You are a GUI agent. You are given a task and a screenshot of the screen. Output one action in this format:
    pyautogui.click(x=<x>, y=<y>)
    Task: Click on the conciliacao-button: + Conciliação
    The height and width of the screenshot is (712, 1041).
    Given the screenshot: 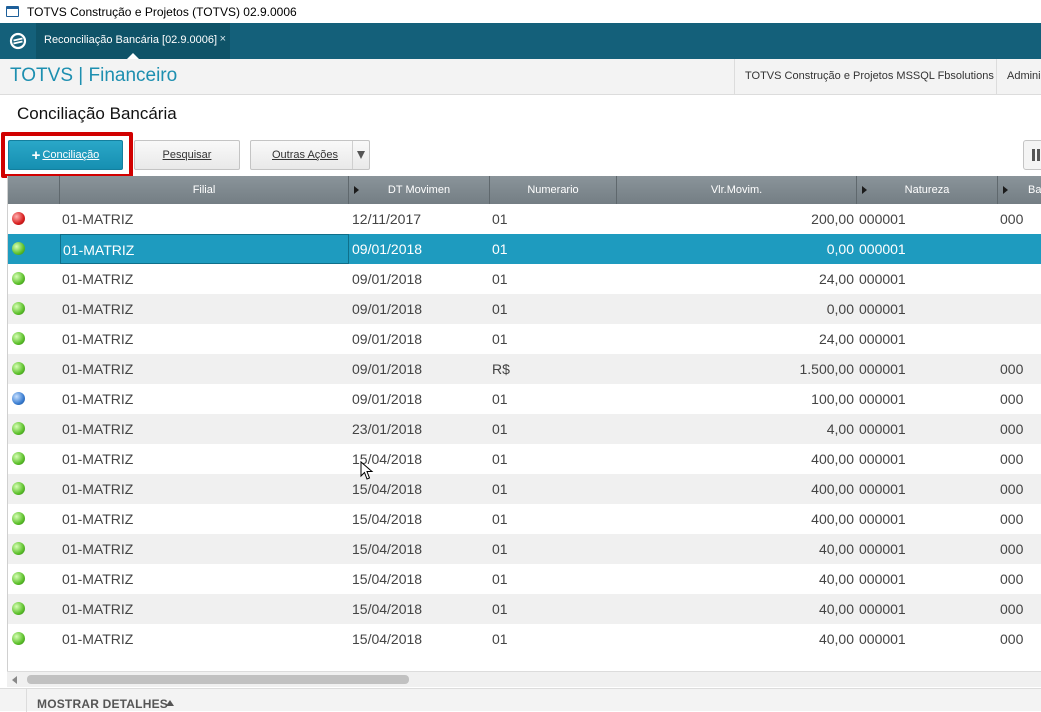 What is the action you would take?
    pyautogui.click(x=65, y=155)
    